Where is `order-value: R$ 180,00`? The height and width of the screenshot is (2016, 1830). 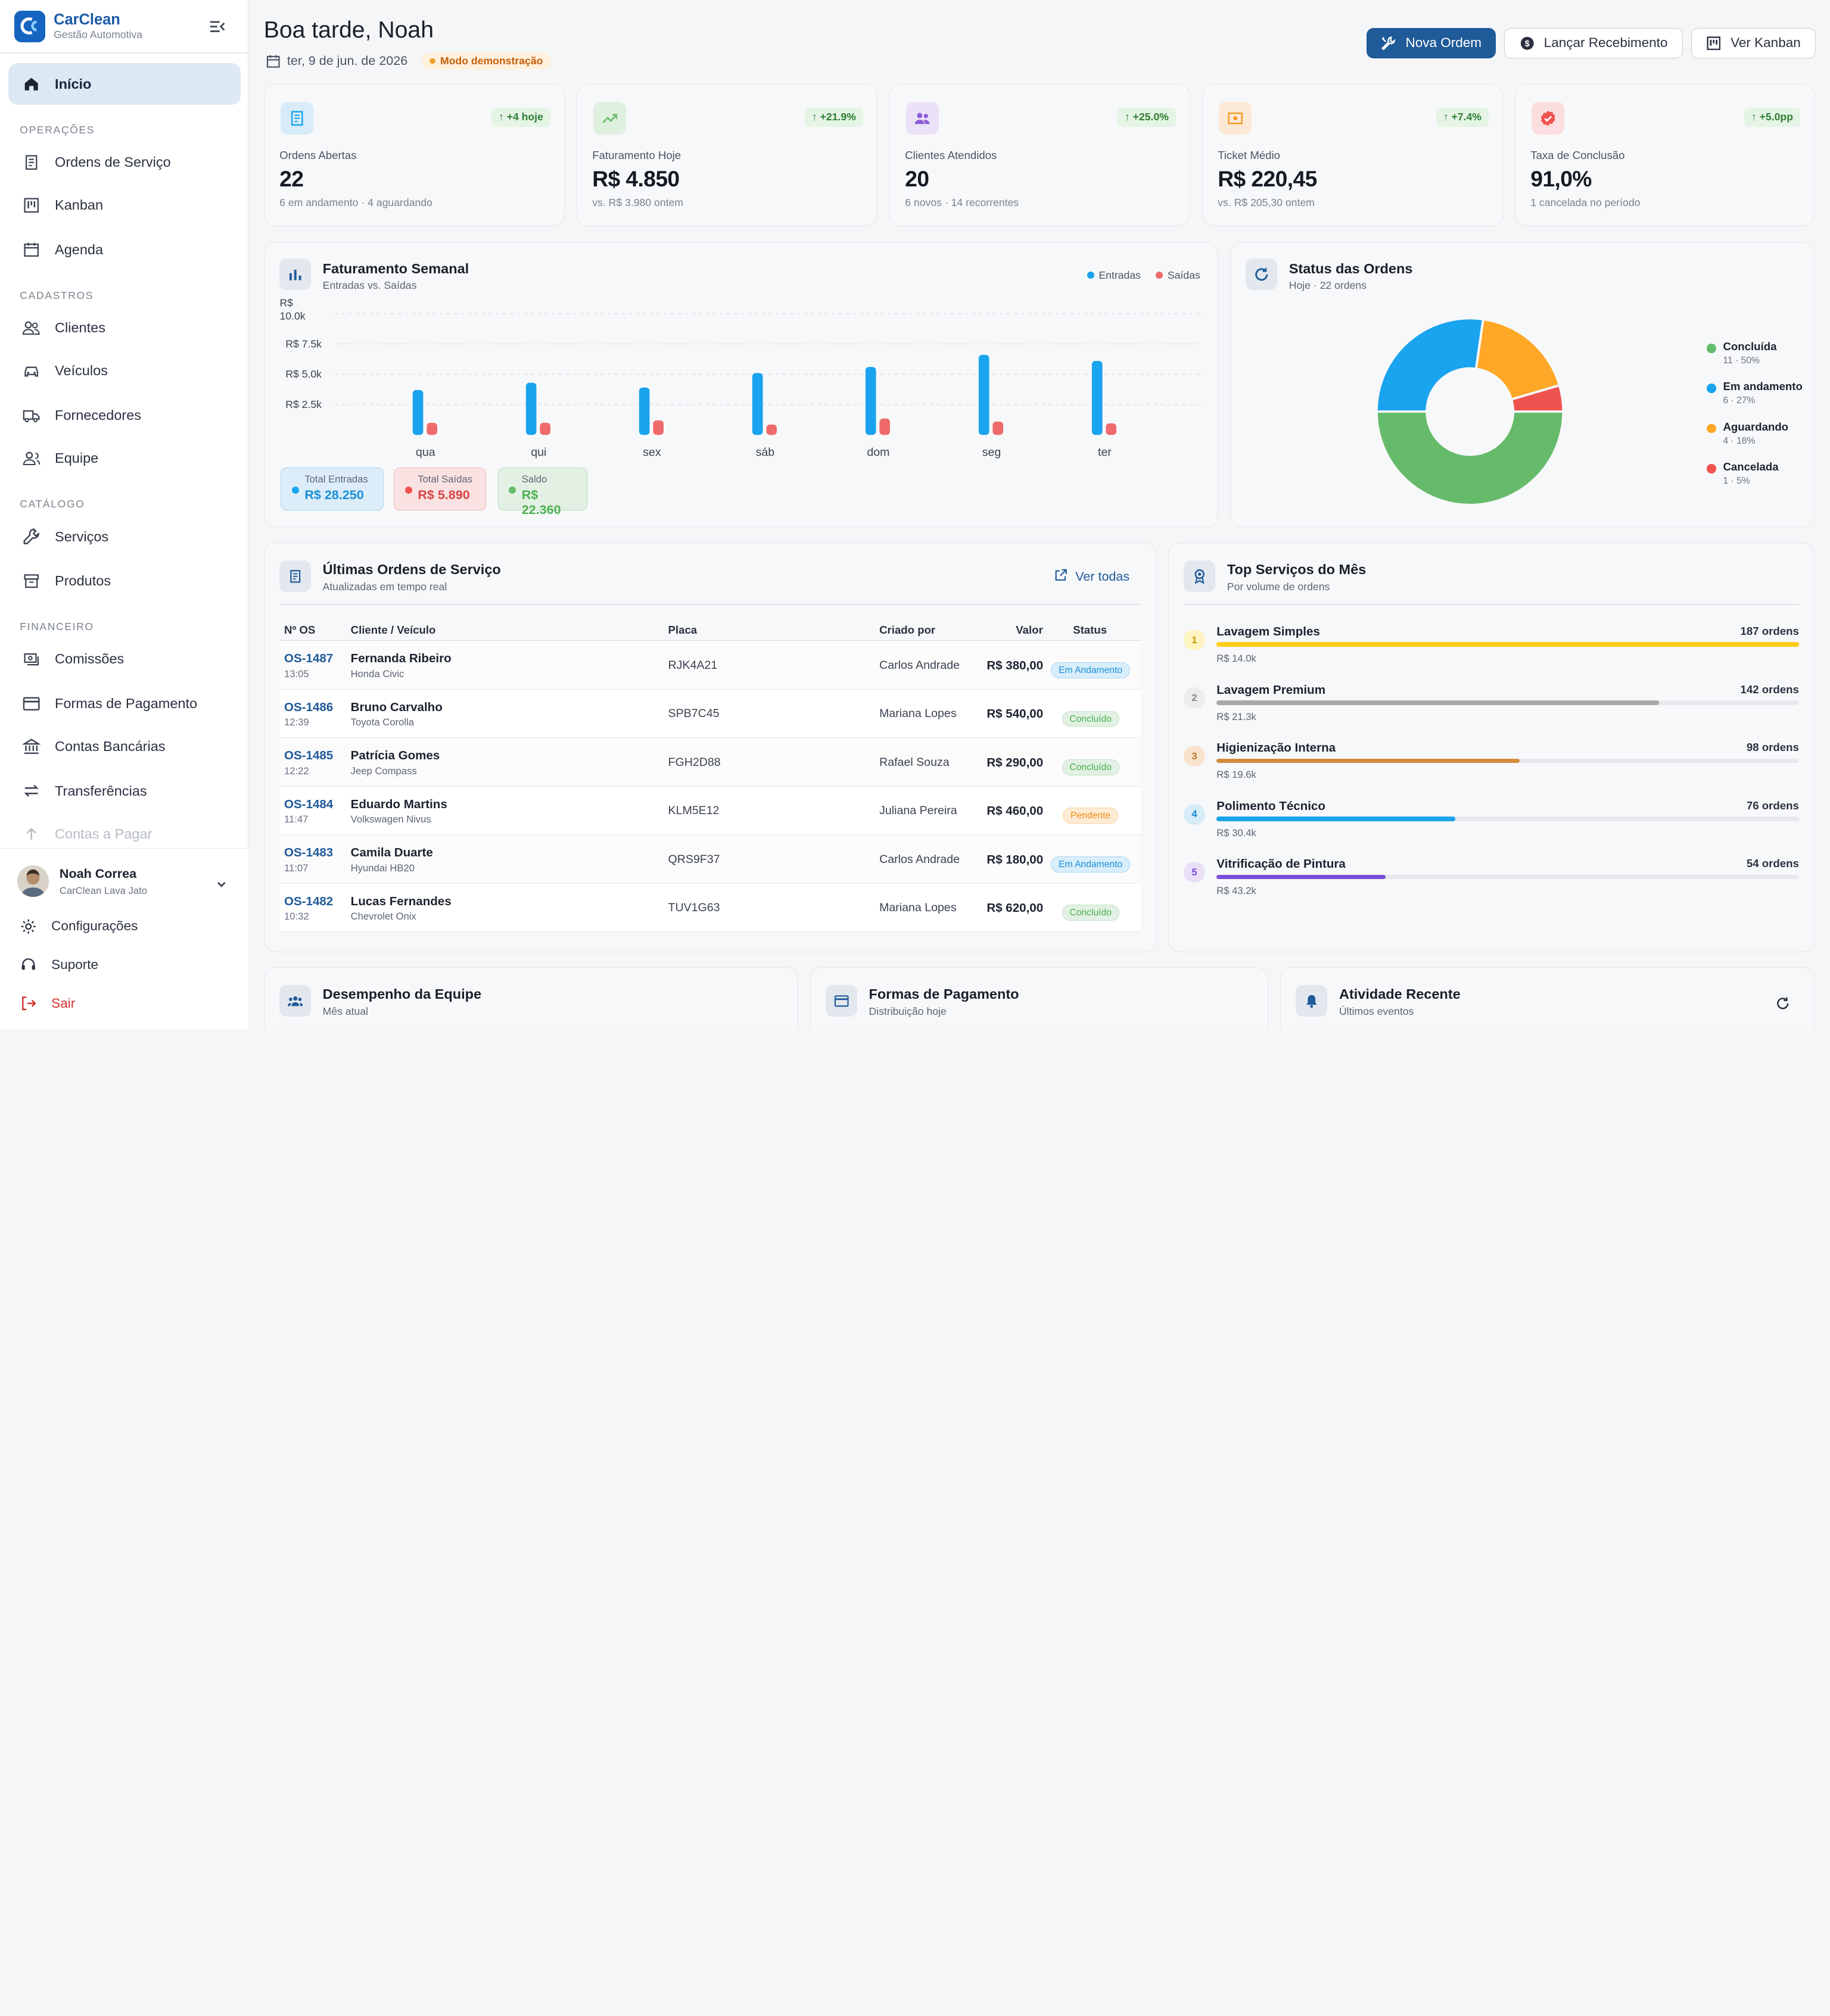
order-value: R$ 180,00 is located at coordinates (1015, 859).